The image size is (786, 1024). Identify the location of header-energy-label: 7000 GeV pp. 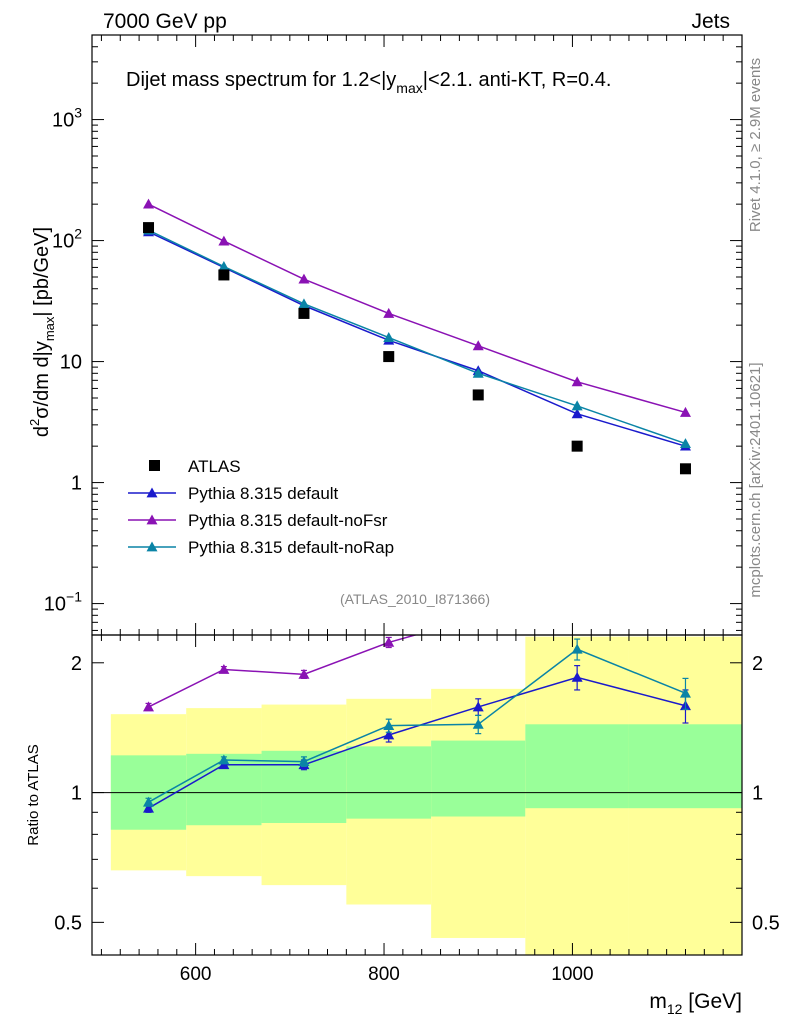
(165, 21).